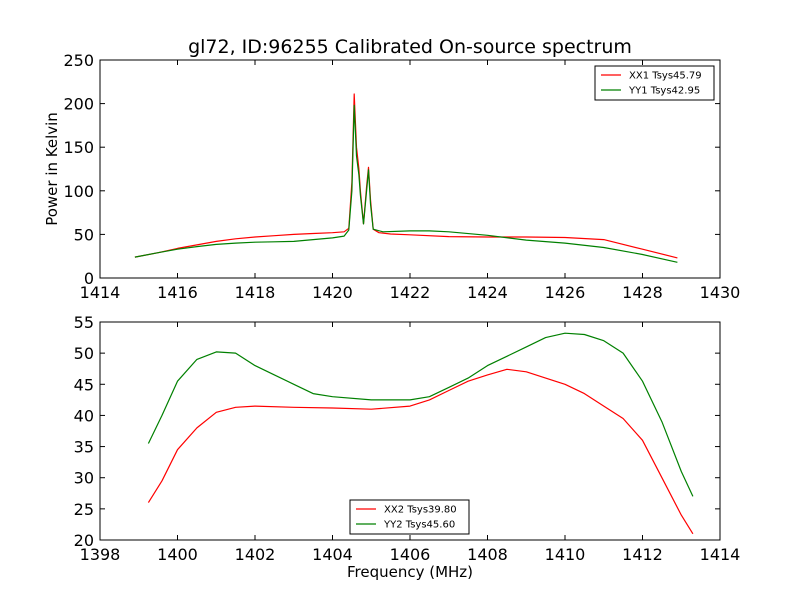 The height and width of the screenshot is (600, 800). What do you see at coordinates (565, 292) in the screenshot?
I see `x-tick-label: 1426` at bounding box center [565, 292].